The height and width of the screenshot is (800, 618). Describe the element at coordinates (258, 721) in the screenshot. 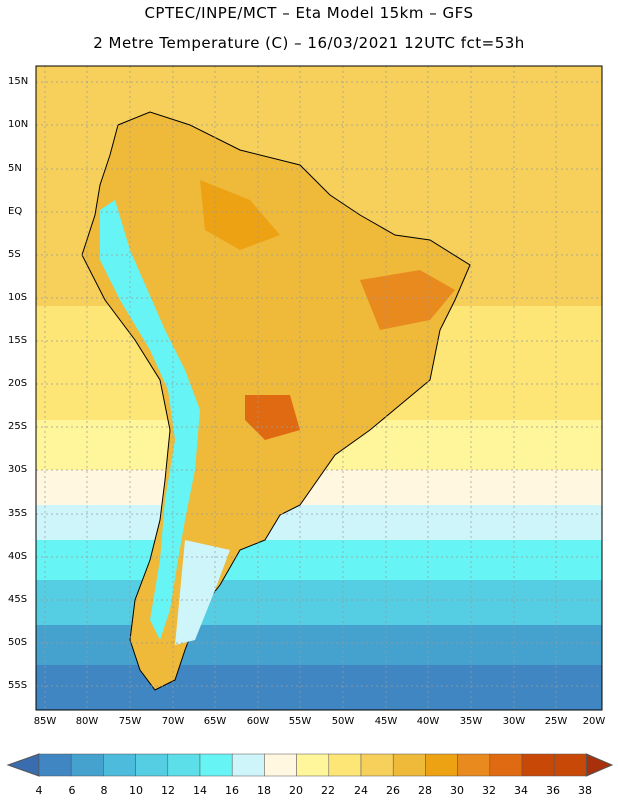

I see `lon-label: 60W` at that location.